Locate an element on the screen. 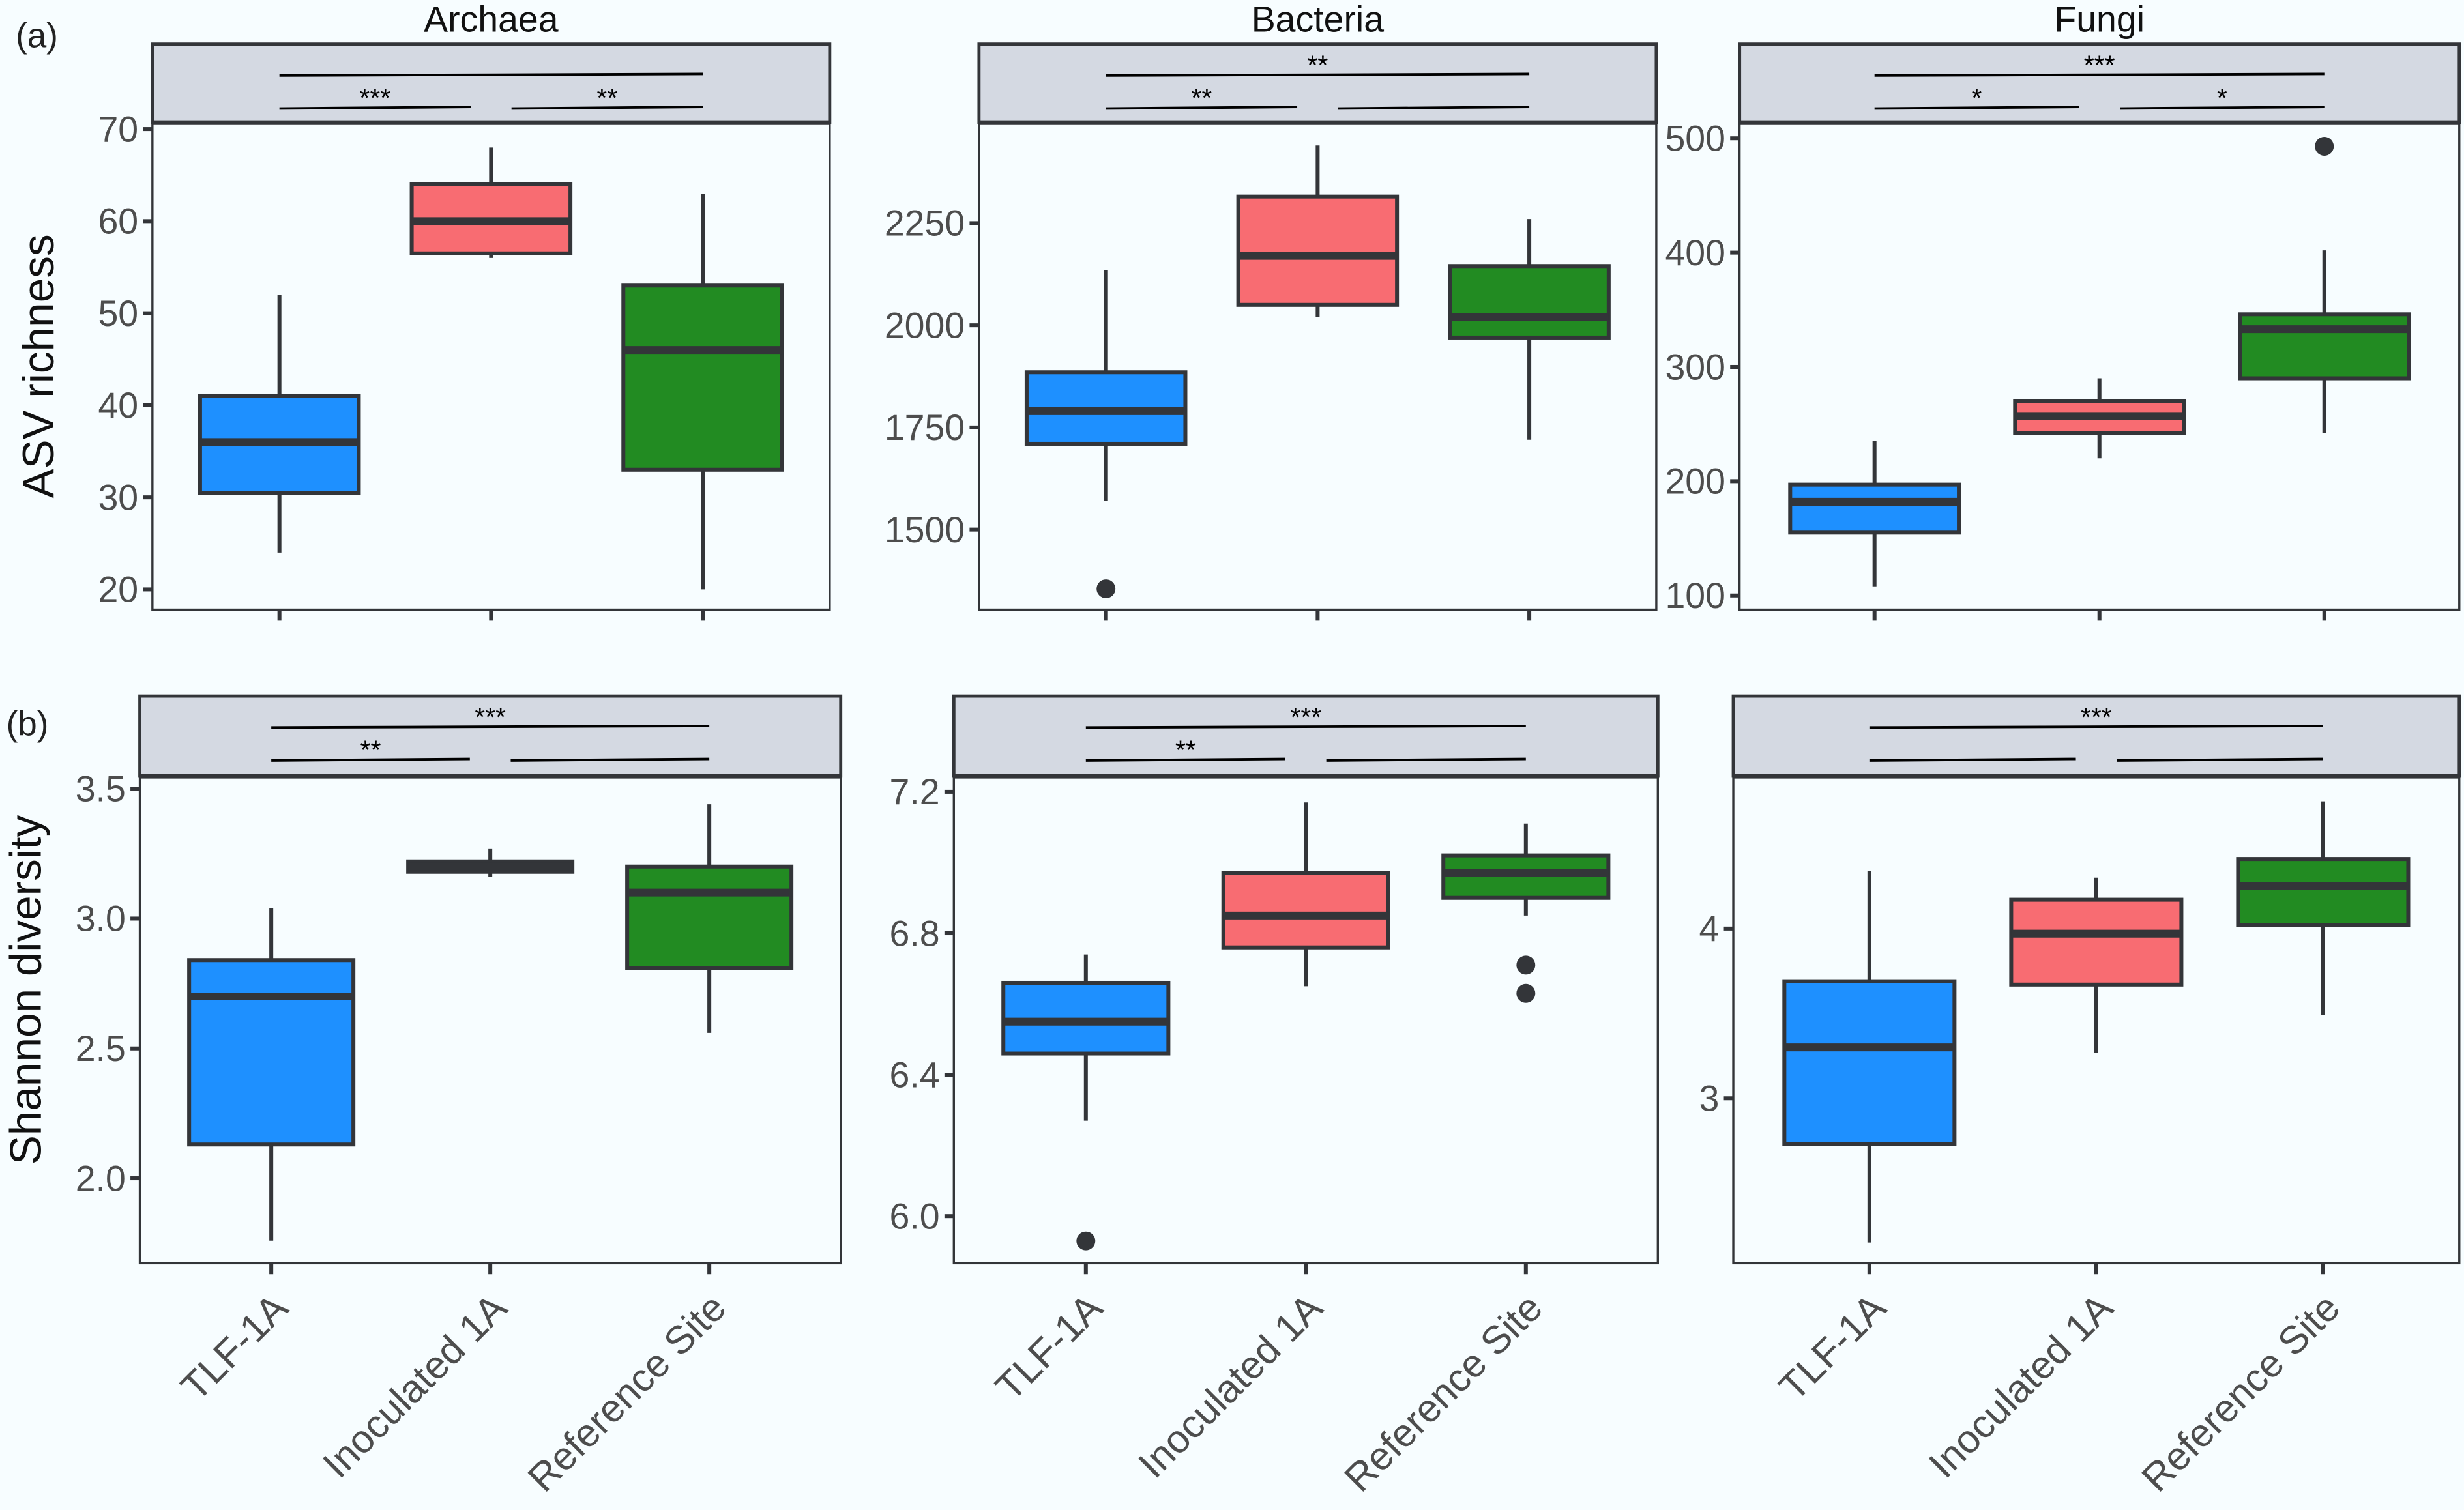 The width and height of the screenshot is (2464, 1510). y-tick-label: 500 is located at coordinates (1695, 139).